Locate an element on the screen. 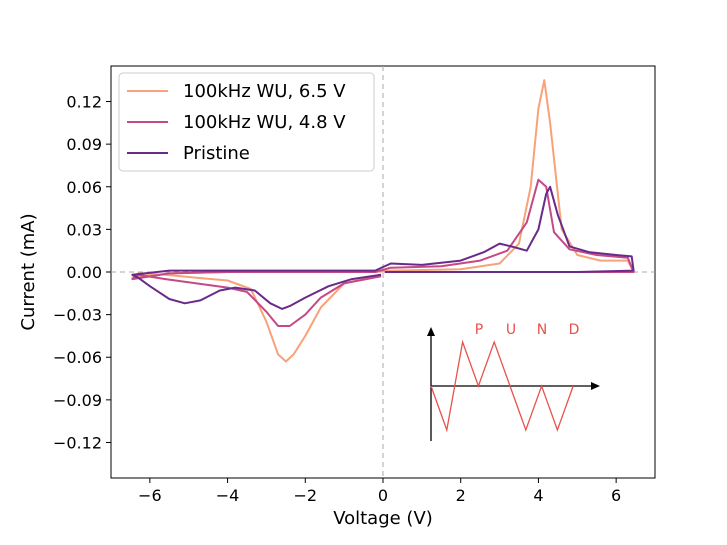 Image resolution: width=727 pixels, height=545 pixels. x-tick-label: 0 is located at coordinates (383, 495).